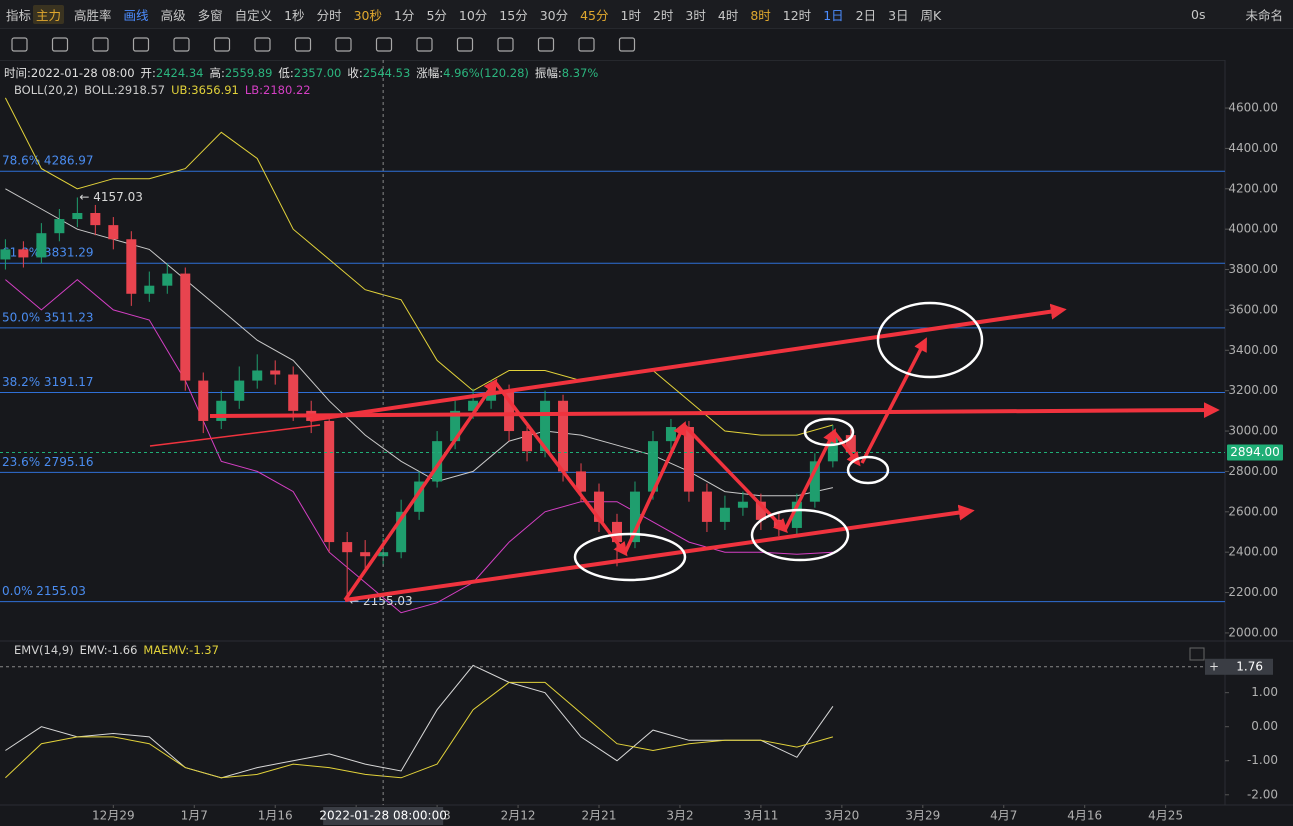 The image size is (1293, 826). What do you see at coordinates (49, 14) in the screenshot?
I see `toolbar-item: 主力` at bounding box center [49, 14].